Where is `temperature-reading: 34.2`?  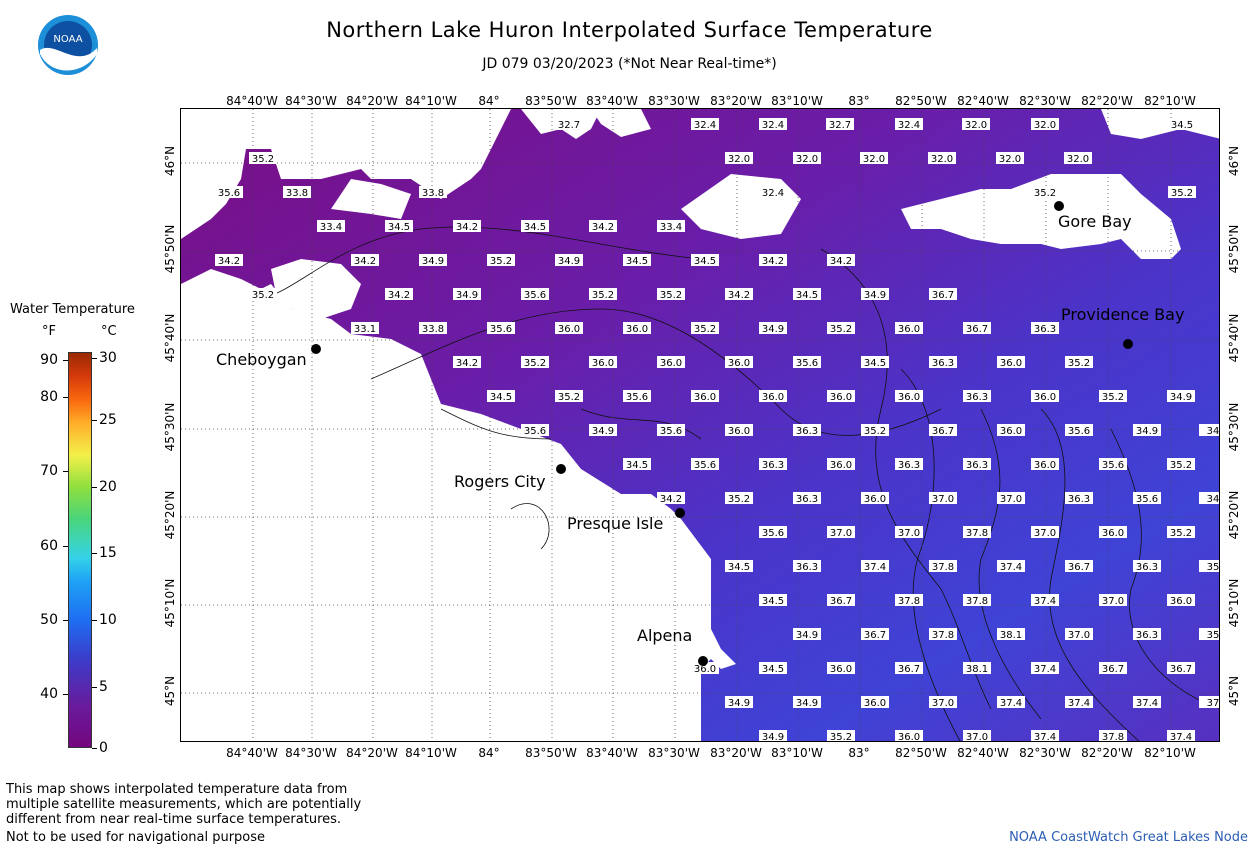
temperature-reading: 34.2 is located at coordinates (365, 260).